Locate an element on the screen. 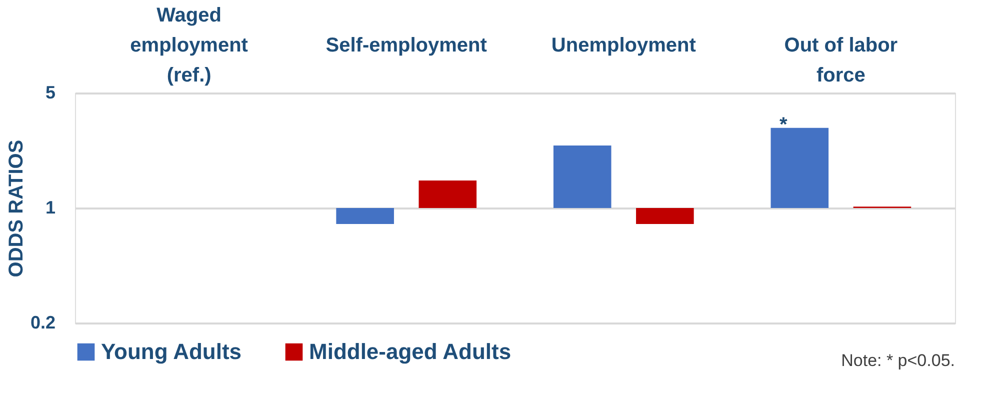 The image size is (995, 417). legend-label: Young Adults is located at coordinates (171, 351).